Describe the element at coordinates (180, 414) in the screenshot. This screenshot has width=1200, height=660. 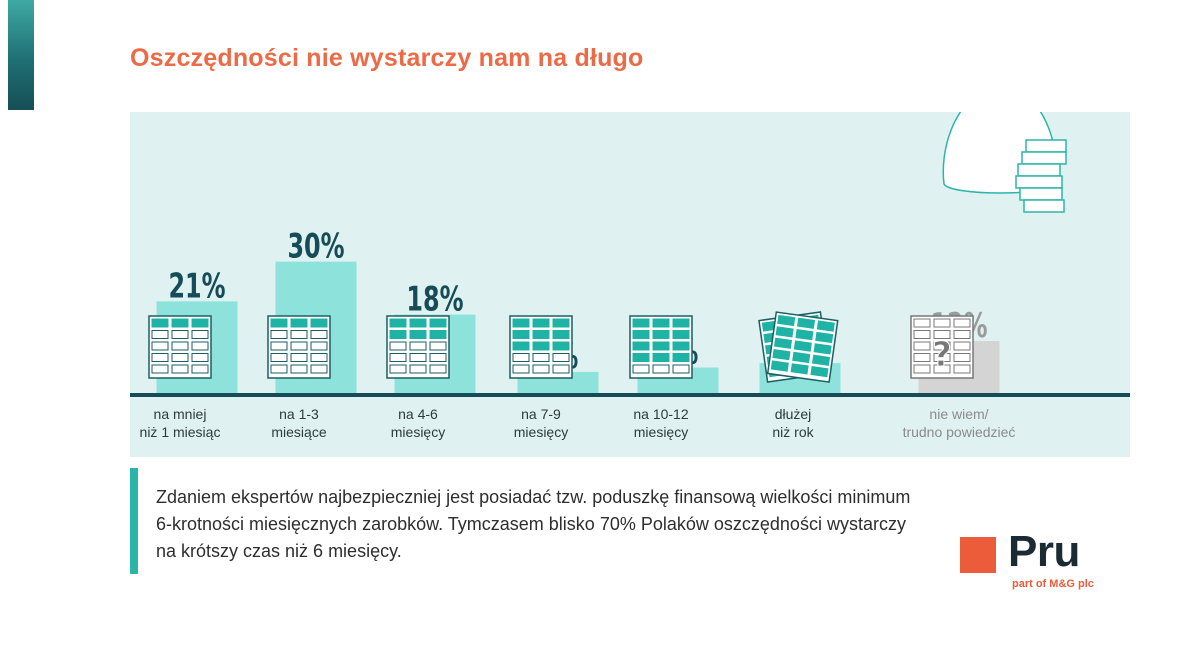
I see `category-label-1: na mniej` at that location.